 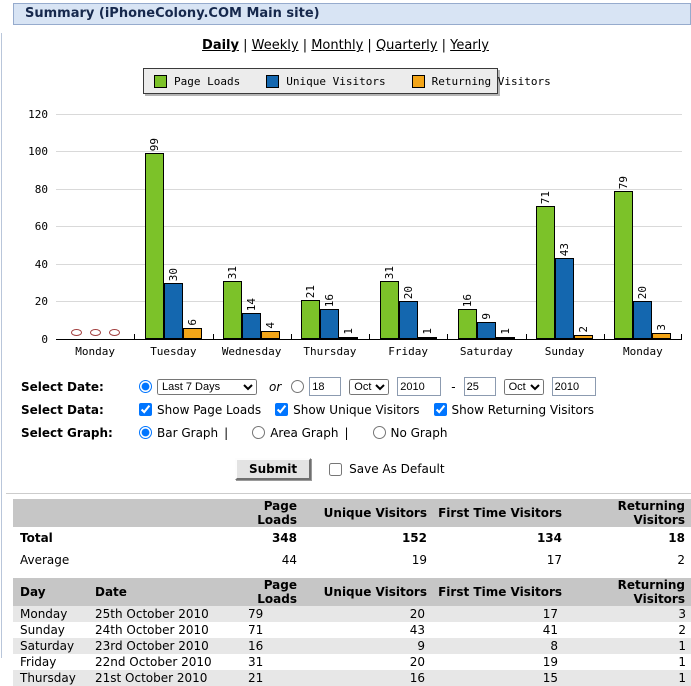 I want to click on bar-value-label: 4, so click(x=271, y=325).